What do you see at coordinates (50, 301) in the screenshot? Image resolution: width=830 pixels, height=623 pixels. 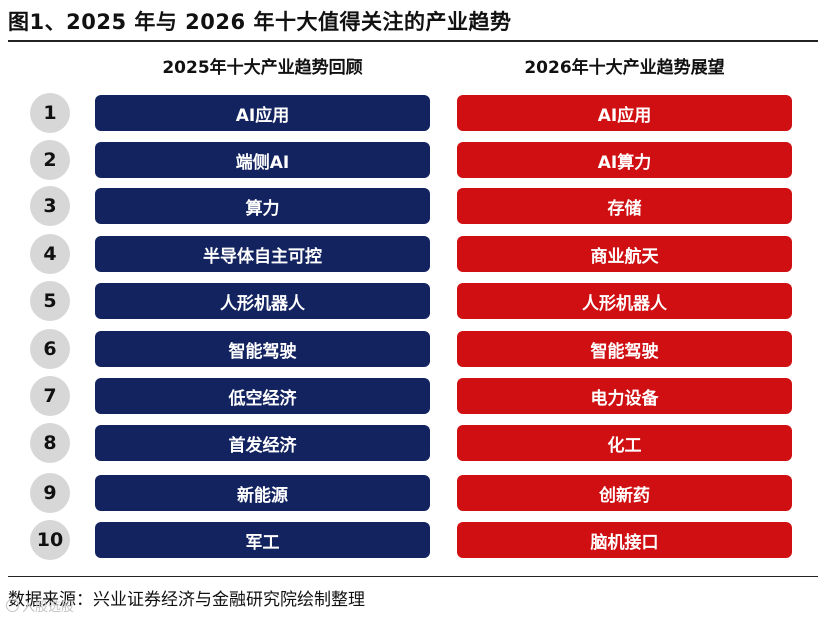 I see `rank-badge: 5` at bounding box center [50, 301].